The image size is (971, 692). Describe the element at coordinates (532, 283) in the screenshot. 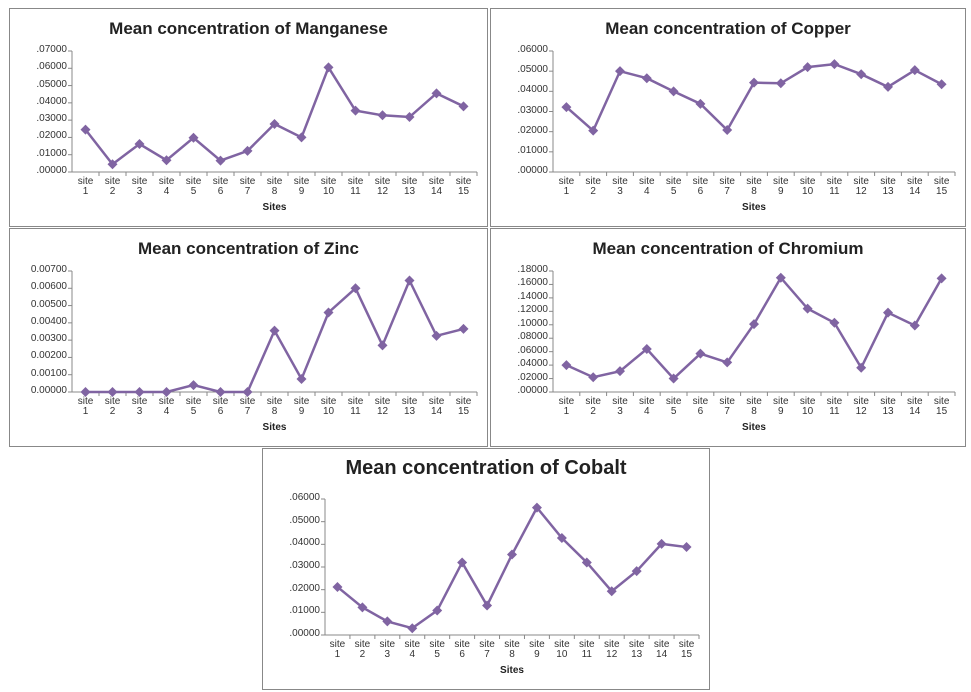

I see `y-tick-label: .16000` at that location.